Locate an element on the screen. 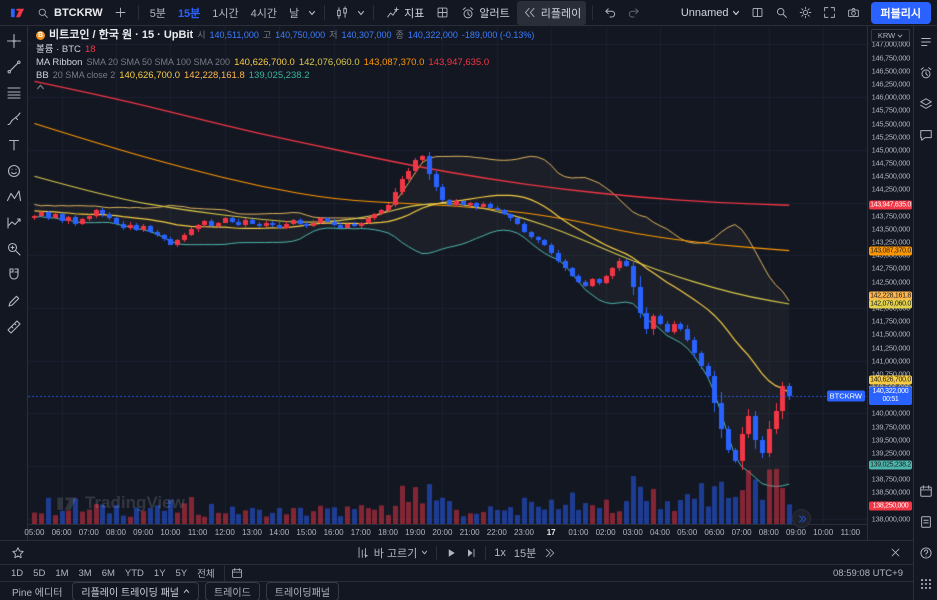 Image resolution: width=937 pixels, height=600 pixels. price-tick: 146,500,000 is located at coordinates (891, 71).